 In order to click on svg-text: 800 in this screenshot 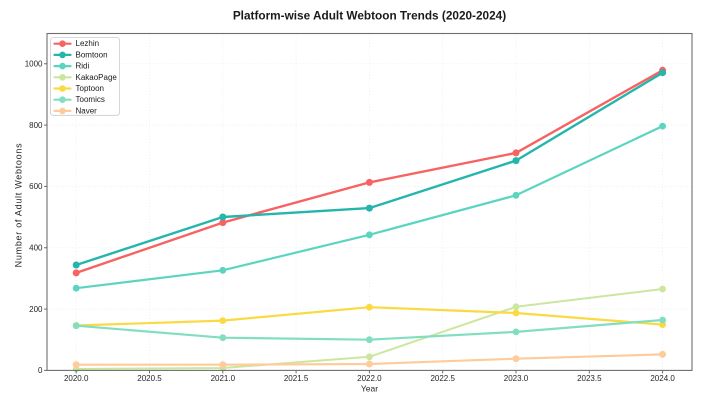, I will do `click(36, 125)`.